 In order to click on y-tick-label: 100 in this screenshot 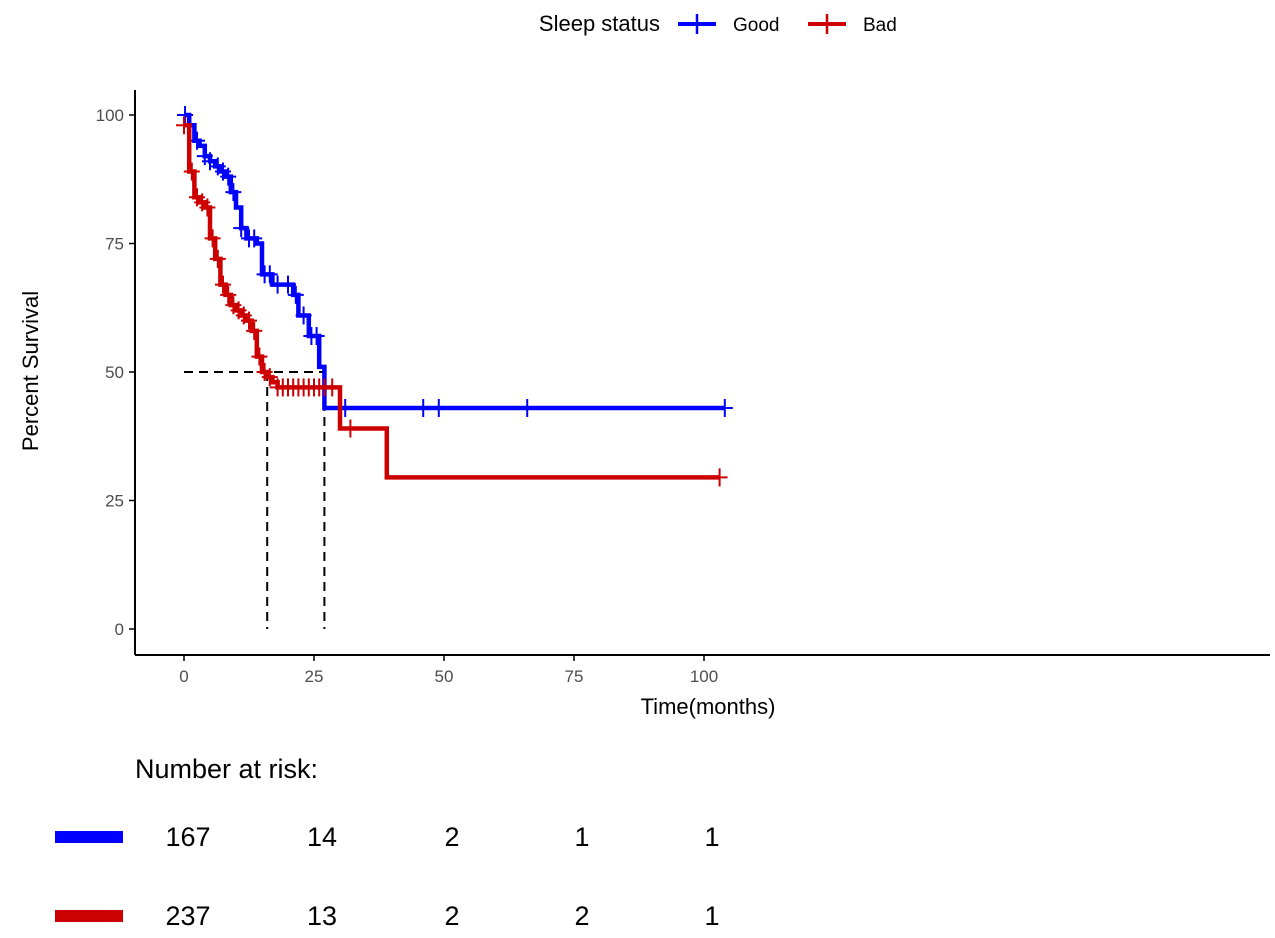, I will do `click(110, 115)`.